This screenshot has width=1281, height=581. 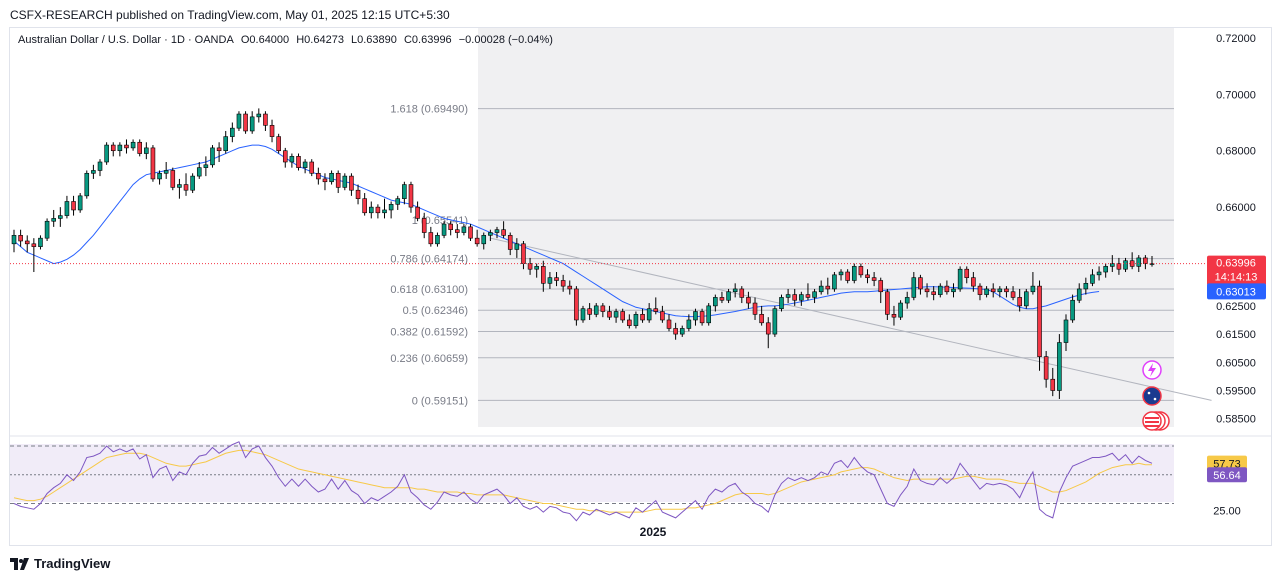 What do you see at coordinates (1156, 421) in the screenshot?
I see `us-flag-icon` at bounding box center [1156, 421].